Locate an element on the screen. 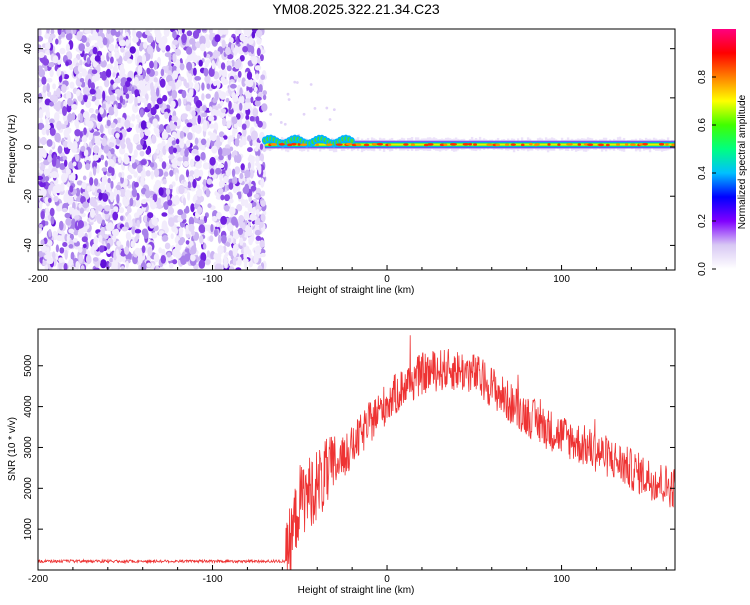 This screenshot has width=750, height=605. y-tick-label: 3000 is located at coordinates (28, 447).